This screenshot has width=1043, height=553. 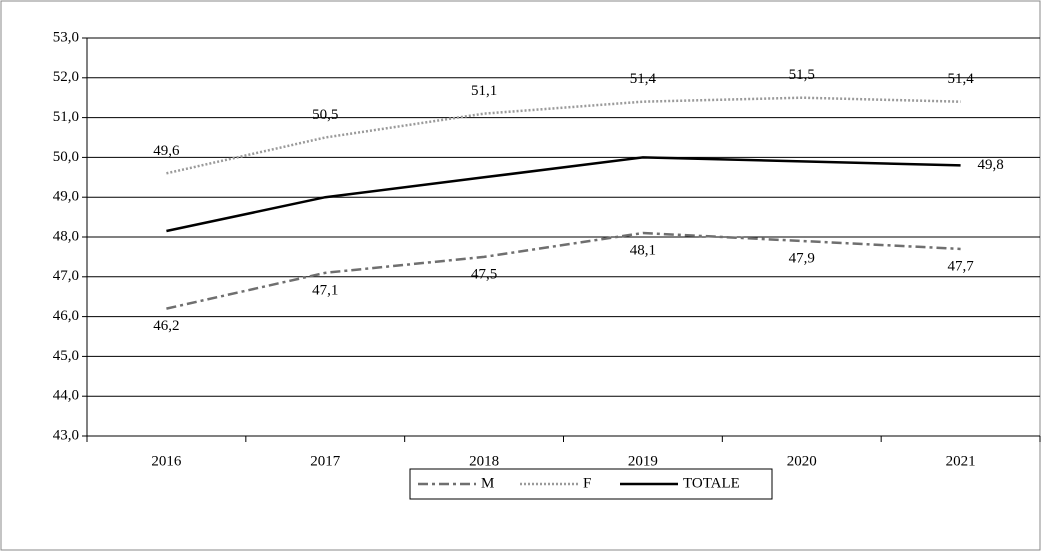 What do you see at coordinates (802, 461) in the screenshot?
I see `x-tick-label: 2020` at bounding box center [802, 461].